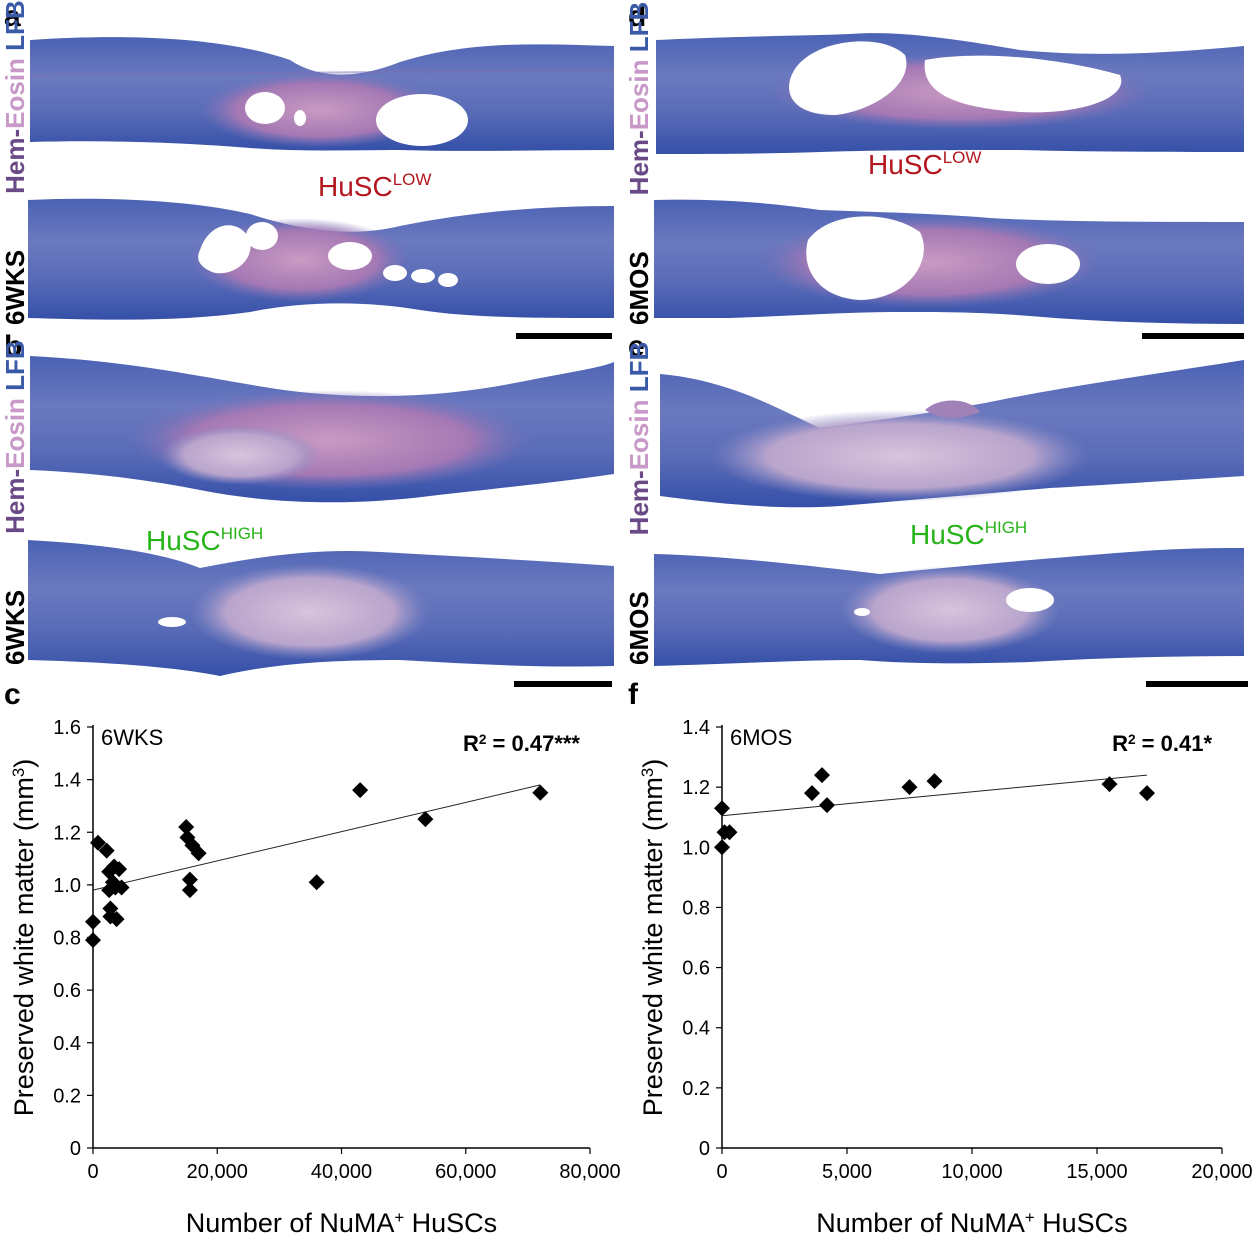  What do you see at coordinates (1193, 336) in the screenshot?
I see `scale-bar-d` at bounding box center [1193, 336].